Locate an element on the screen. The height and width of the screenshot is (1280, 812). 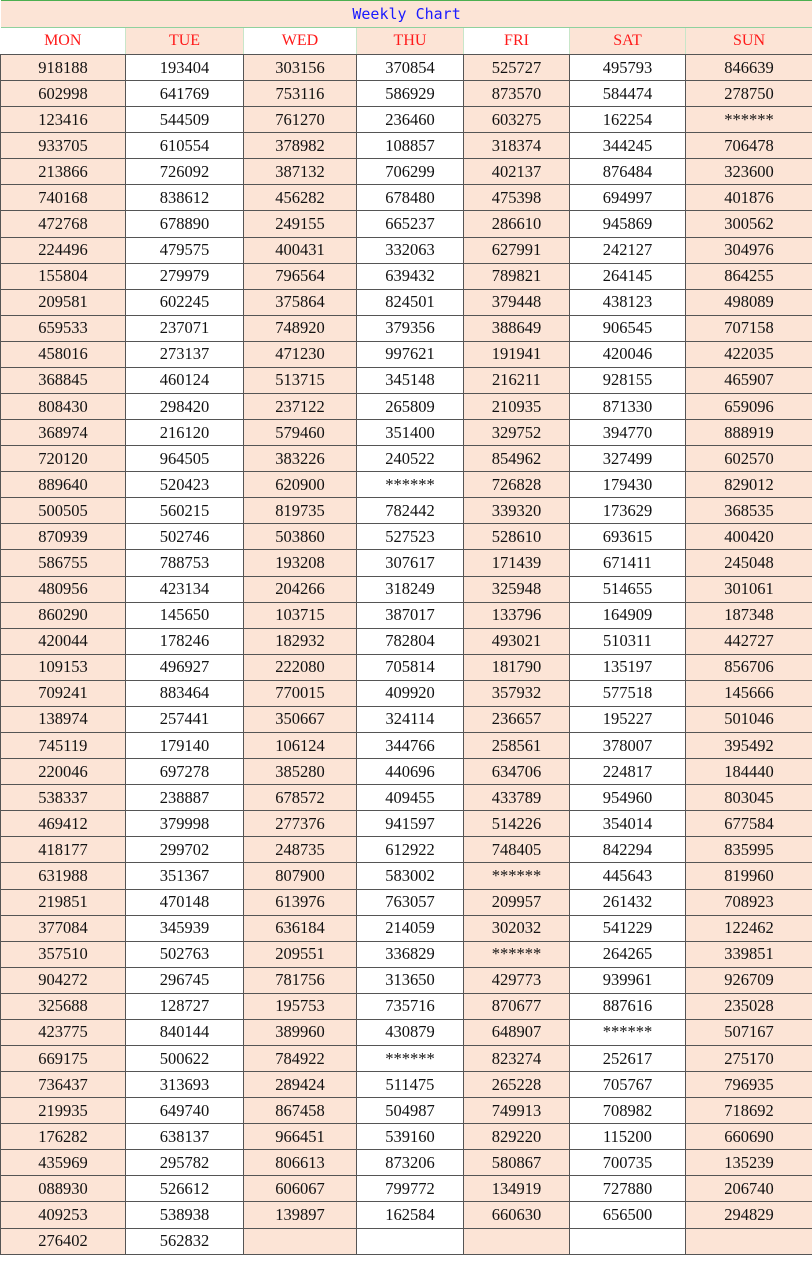
cell-mon: 220046 is located at coordinates (63, 772).